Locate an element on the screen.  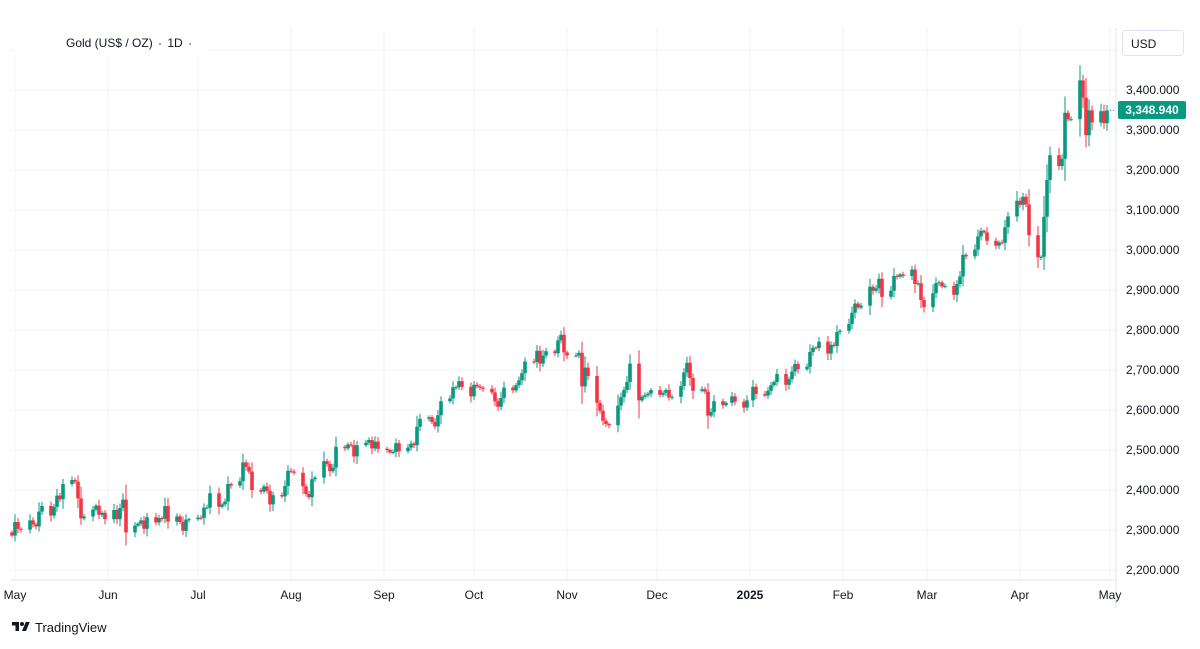
x-tick-label: Jul is located at coordinates (197, 595).